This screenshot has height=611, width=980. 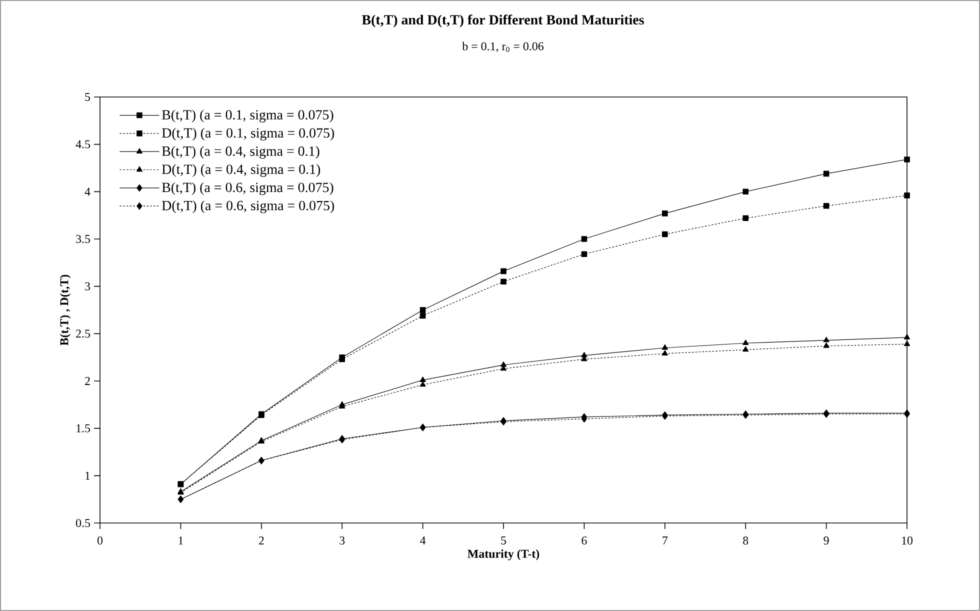 What do you see at coordinates (261, 540) in the screenshot?
I see `x-tick-label: 2` at bounding box center [261, 540].